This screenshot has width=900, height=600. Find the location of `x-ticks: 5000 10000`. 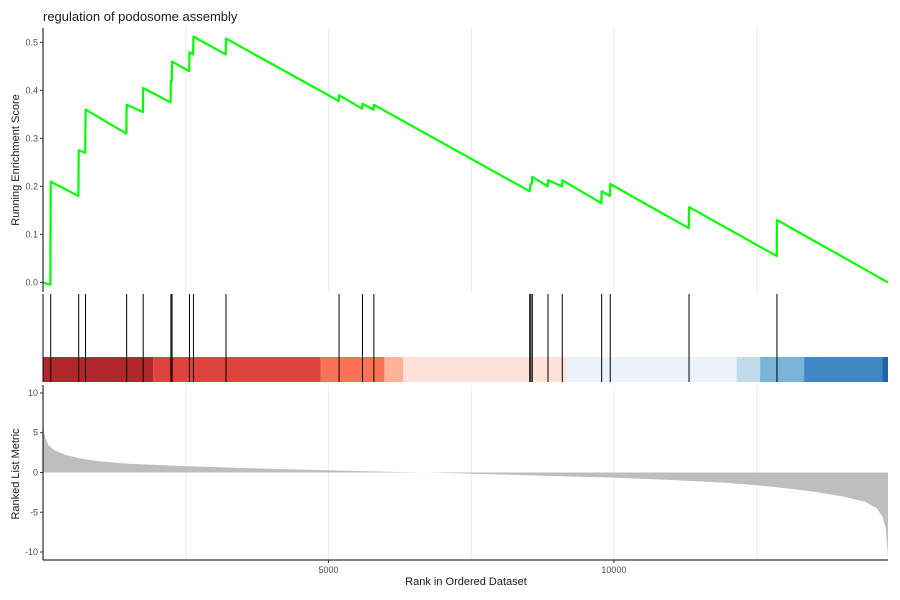

x-ticks: 5000 10000 is located at coordinates (472, 567).